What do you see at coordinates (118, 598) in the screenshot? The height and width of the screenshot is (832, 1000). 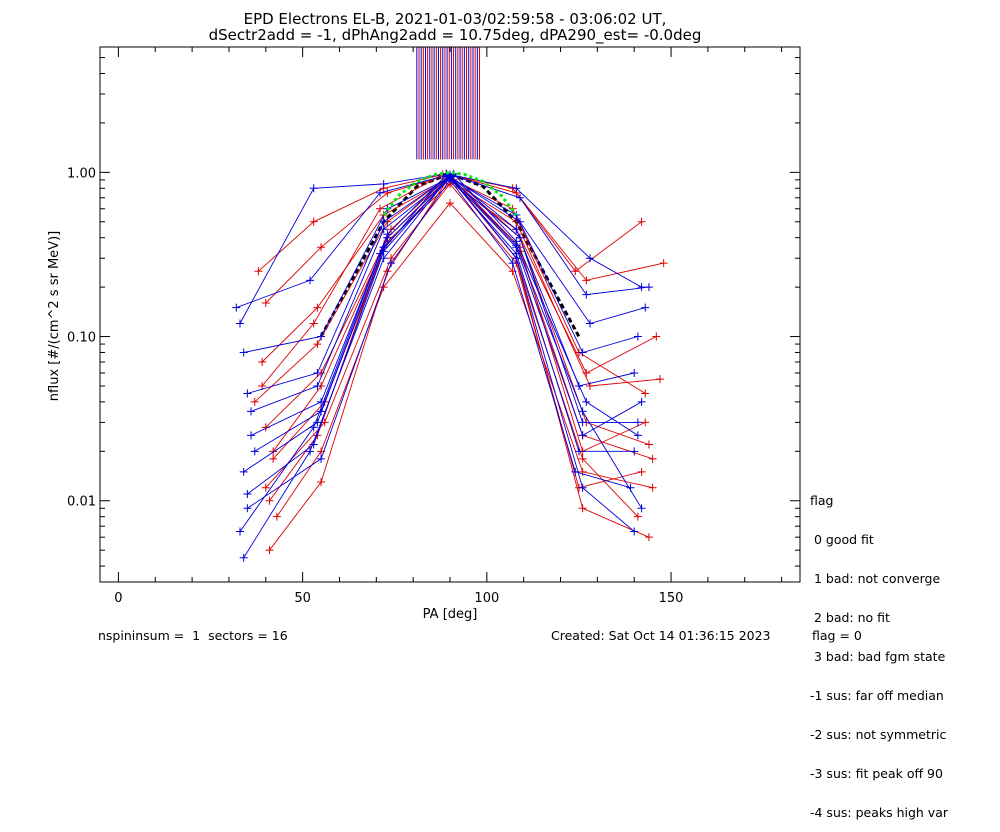 I see `x-tick-label-0: 0` at bounding box center [118, 598].